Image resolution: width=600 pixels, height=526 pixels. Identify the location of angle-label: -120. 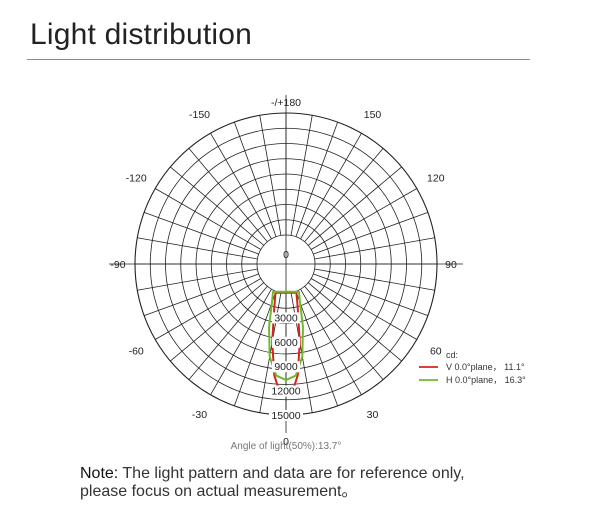
(136, 179).